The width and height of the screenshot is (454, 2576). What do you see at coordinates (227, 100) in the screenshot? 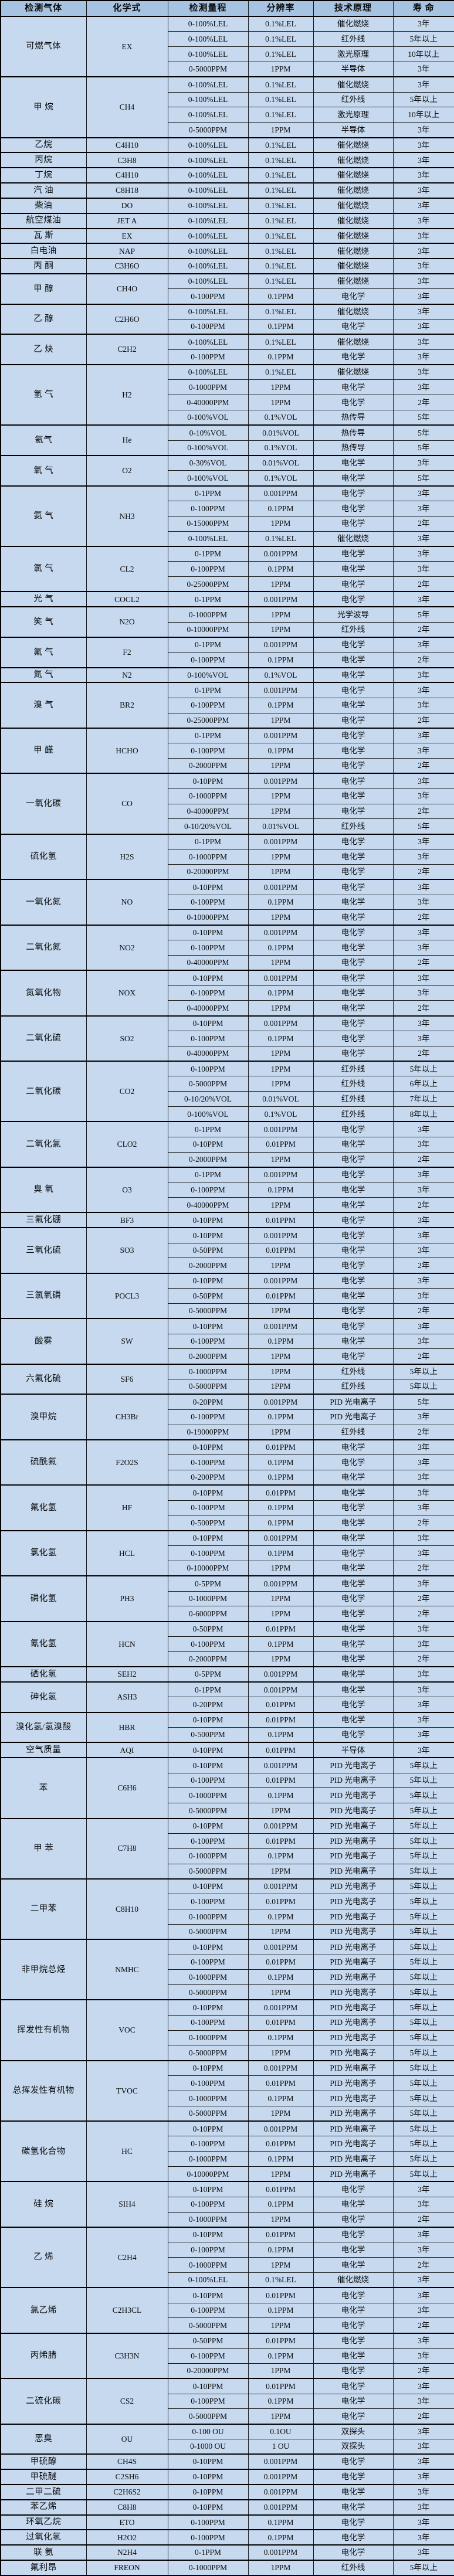
I see `table-row: 0-100%LEL 0.1%LEL 红外线 5年以上` at bounding box center [227, 100].